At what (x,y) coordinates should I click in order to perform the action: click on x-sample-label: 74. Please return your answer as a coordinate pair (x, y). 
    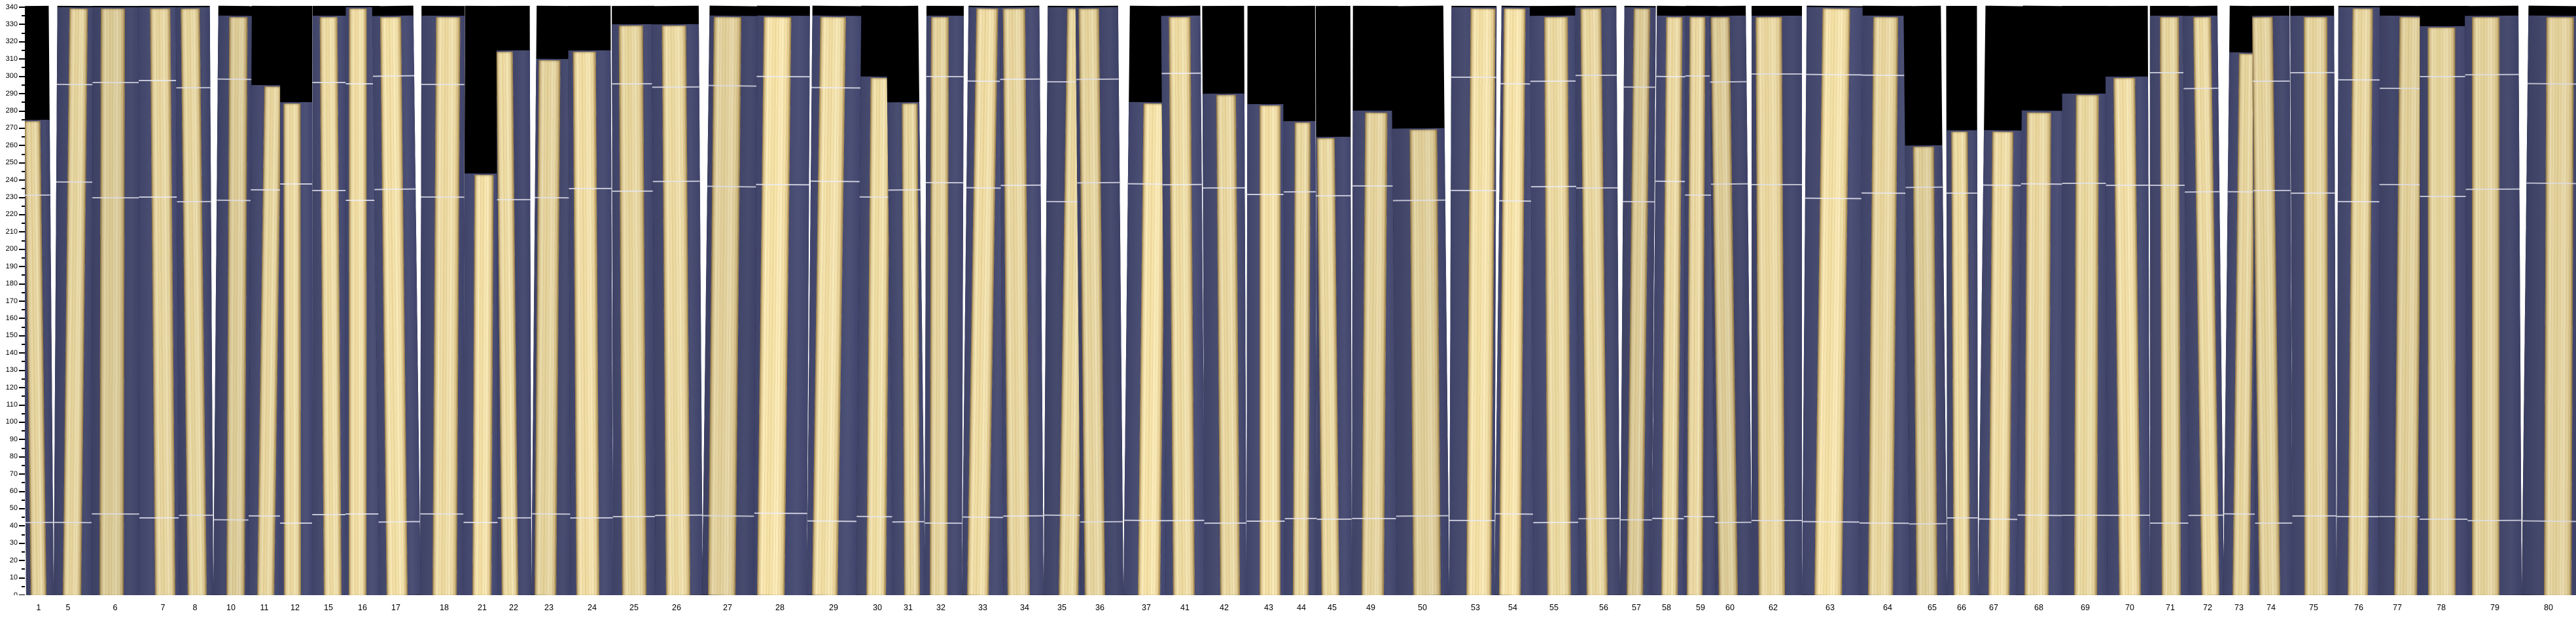
    Looking at the image, I should click on (2271, 607).